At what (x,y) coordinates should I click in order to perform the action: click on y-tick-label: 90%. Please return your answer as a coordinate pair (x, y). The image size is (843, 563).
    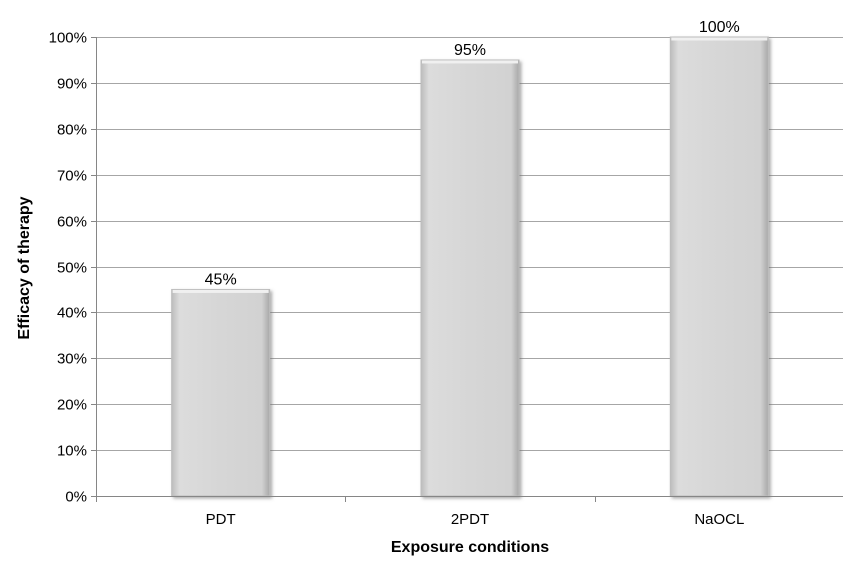
    Looking at the image, I should click on (72, 84).